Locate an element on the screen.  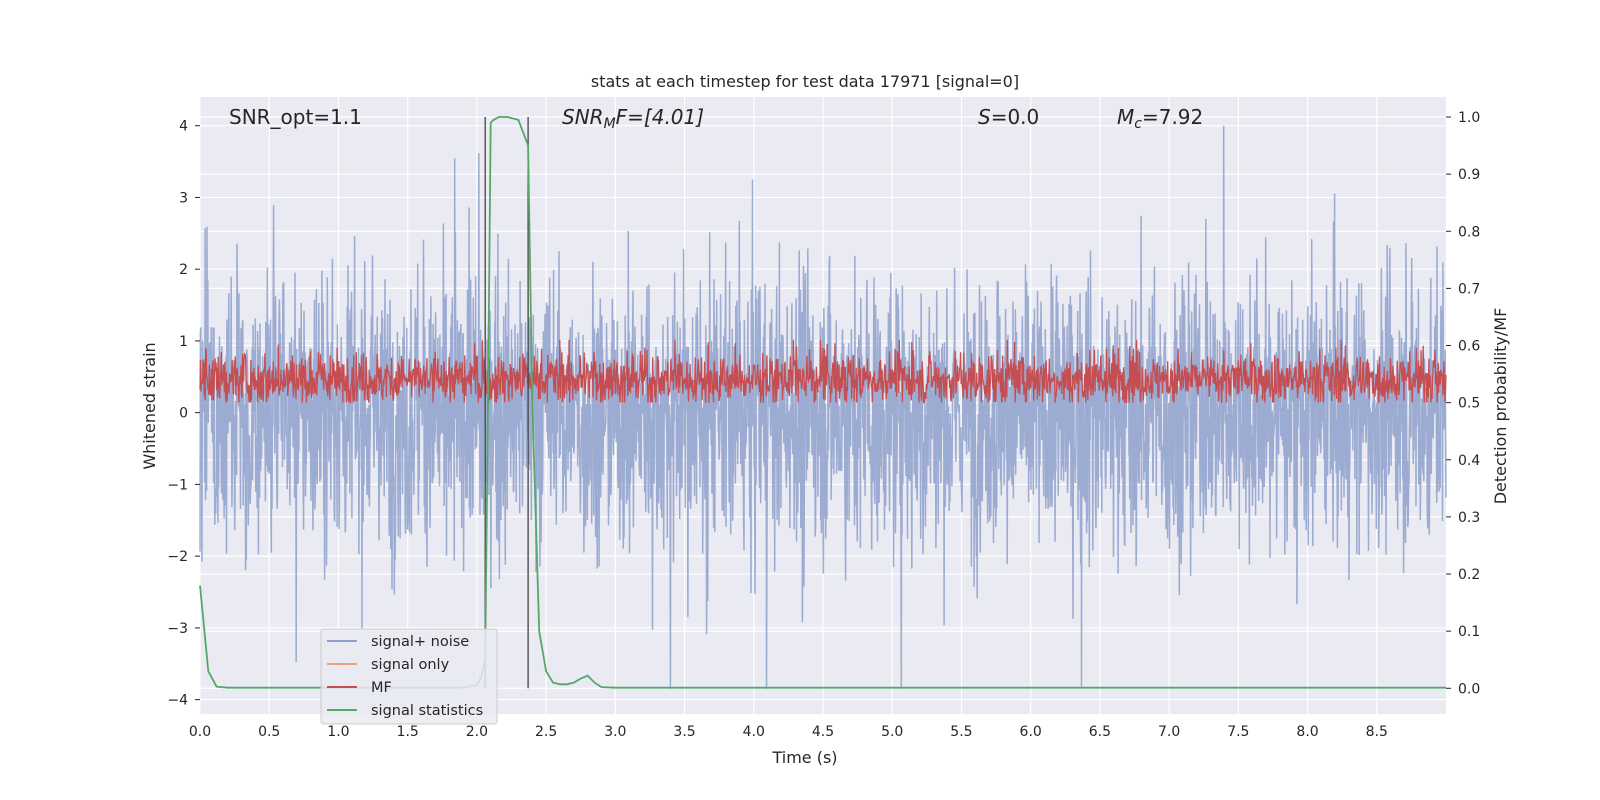
x-tick-label: 3.0 is located at coordinates (615, 732).